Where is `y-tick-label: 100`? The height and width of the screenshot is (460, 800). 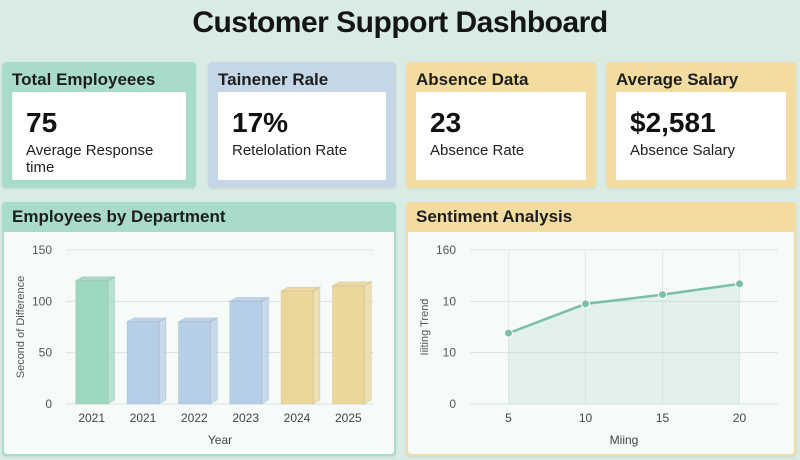 y-tick-label: 100 is located at coordinates (42, 301).